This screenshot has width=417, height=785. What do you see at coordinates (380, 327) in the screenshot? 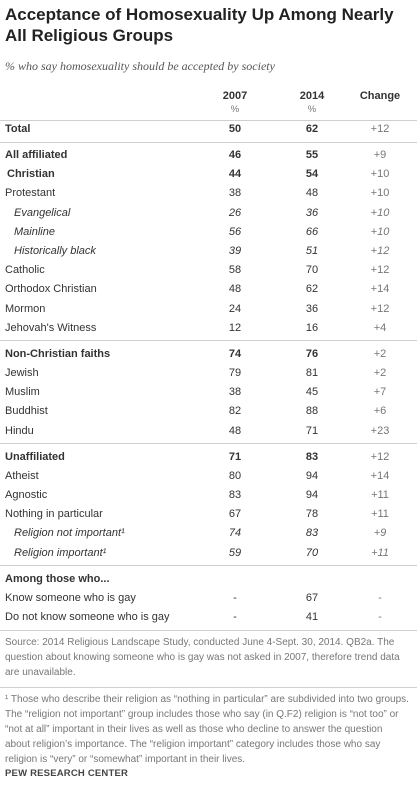
I see `cell-change: +4` at bounding box center [380, 327].